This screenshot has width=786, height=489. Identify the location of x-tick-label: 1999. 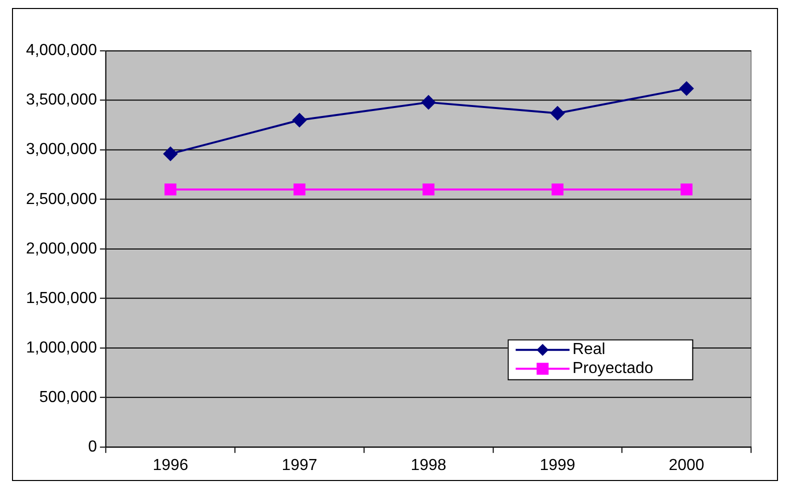
(558, 465).